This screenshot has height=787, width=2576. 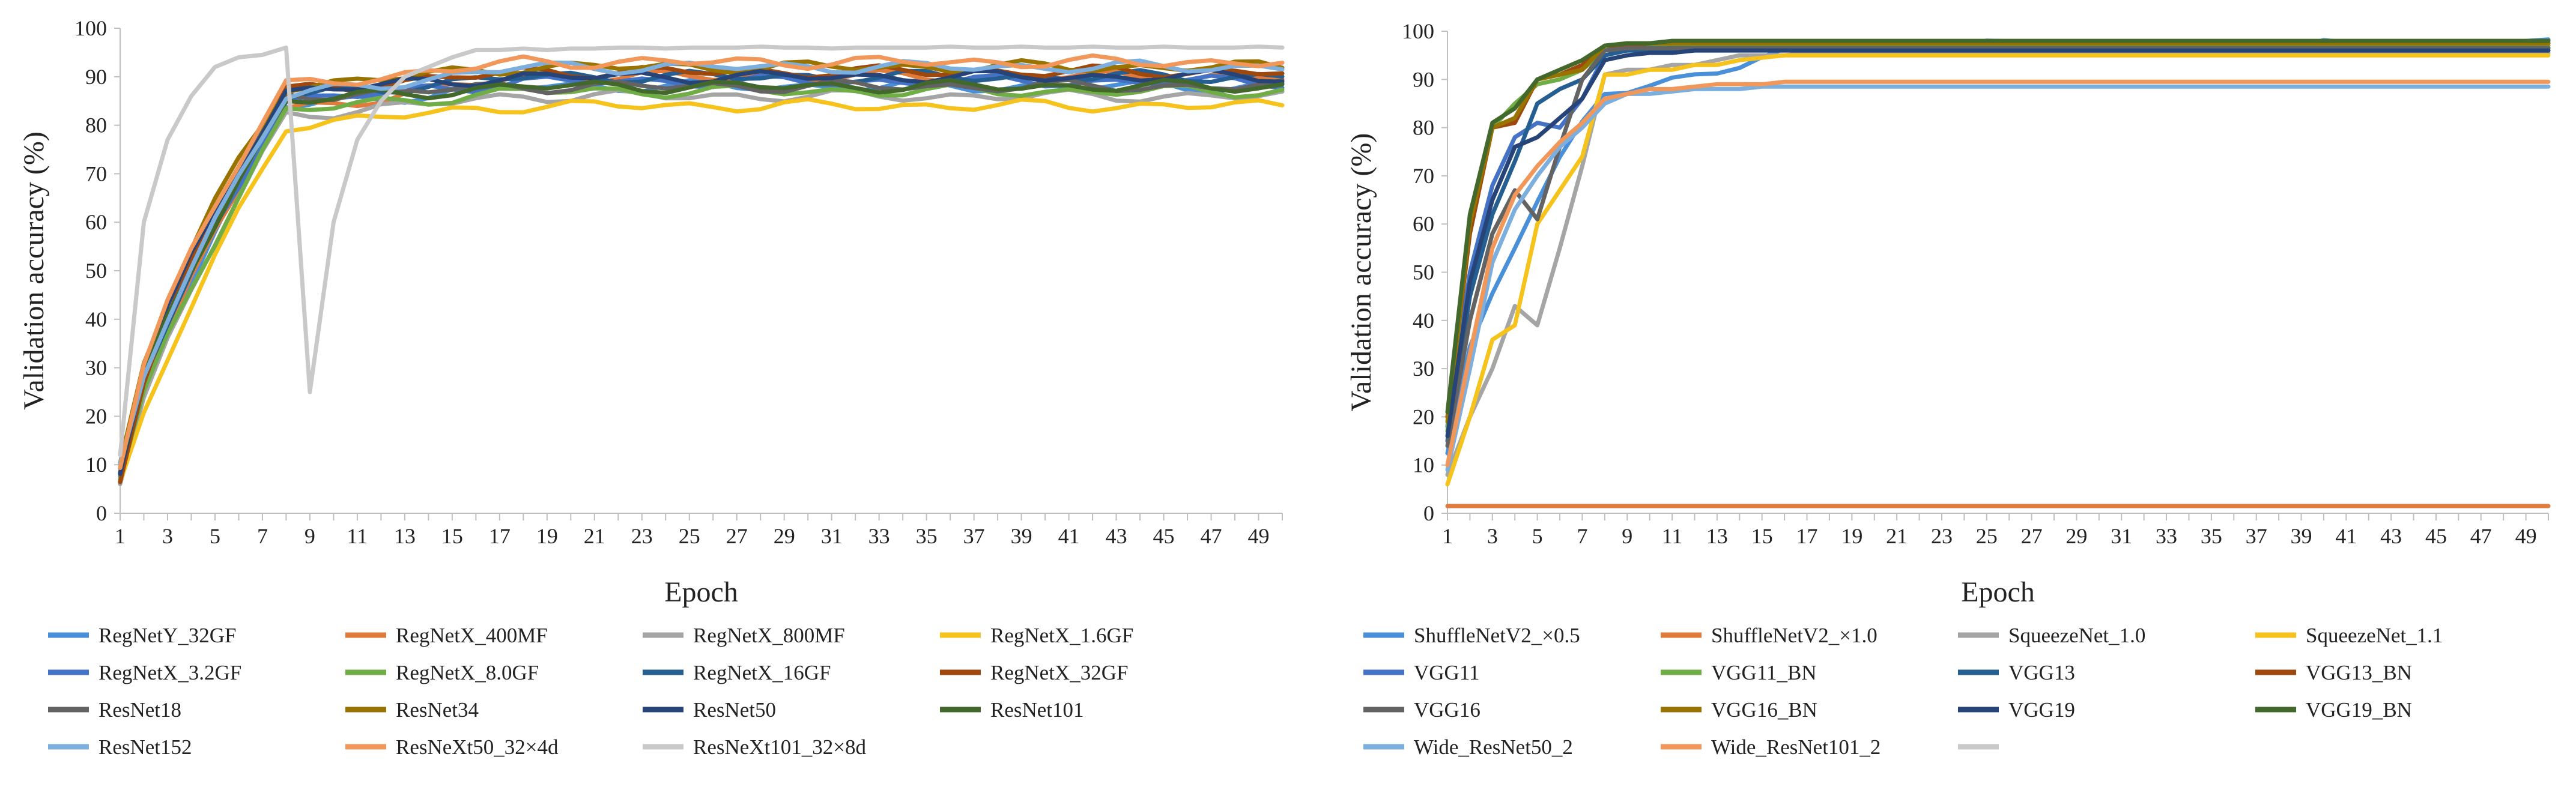 I want to click on legend-label: ResNet152, so click(x=145, y=747).